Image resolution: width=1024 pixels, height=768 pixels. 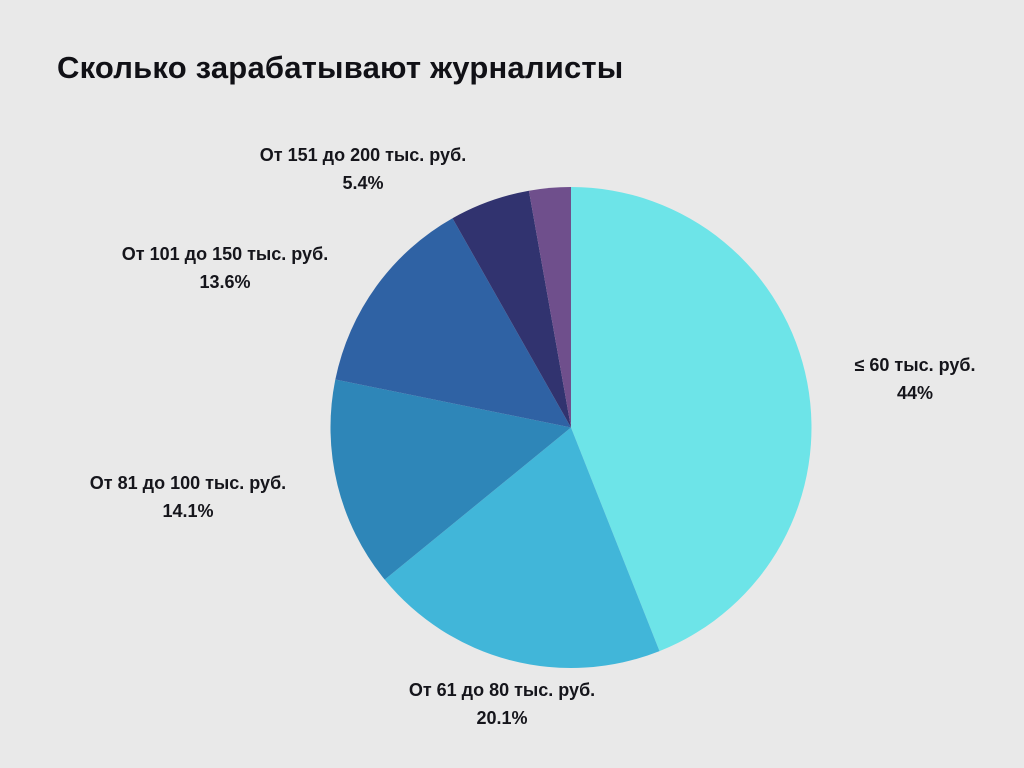 I want to click on slice-label-le-60: ≤ 60 тыс. руб. 44%, so click(x=915, y=379).